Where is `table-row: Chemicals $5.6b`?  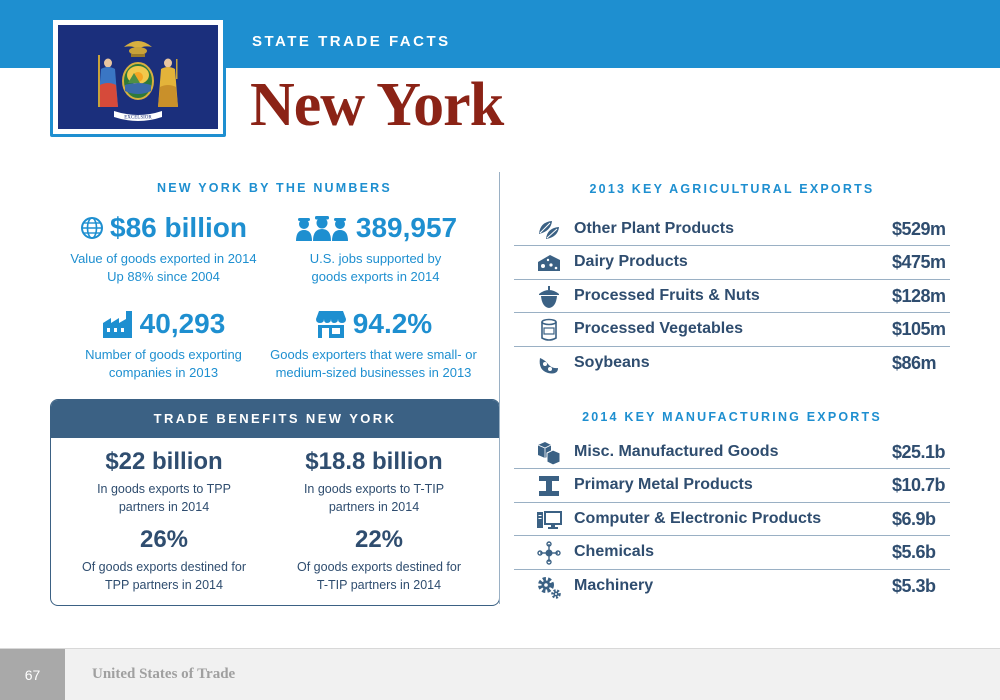
table-row: Chemicals $5.6b is located at coordinates (732, 553).